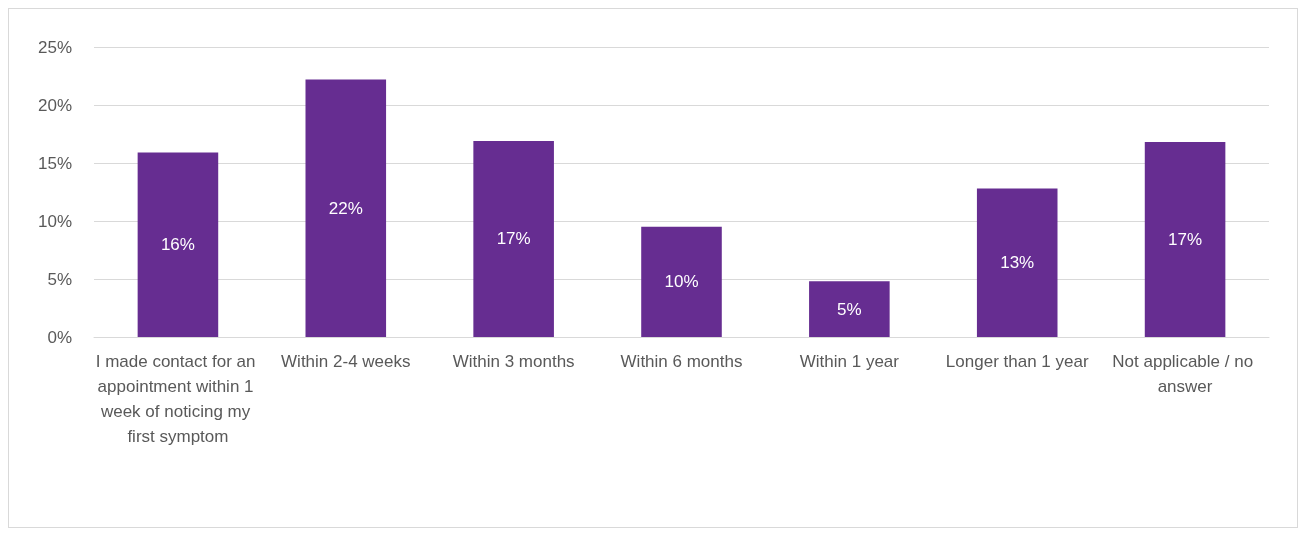 The height and width of the screenshot is (537, 1308). I want to click on y-tick-label: 5%, so click(59, 279).